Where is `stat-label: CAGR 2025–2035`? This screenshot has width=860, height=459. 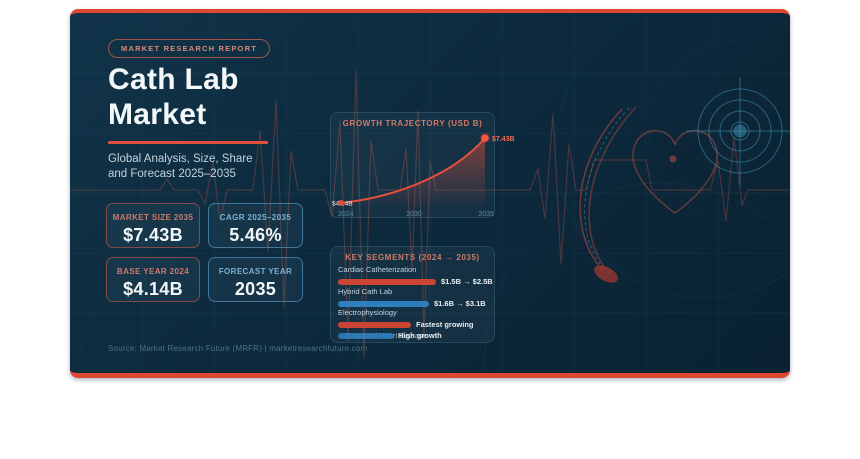
stat-label: CAGR 2025–2035 is located at coordinates (255, 217).